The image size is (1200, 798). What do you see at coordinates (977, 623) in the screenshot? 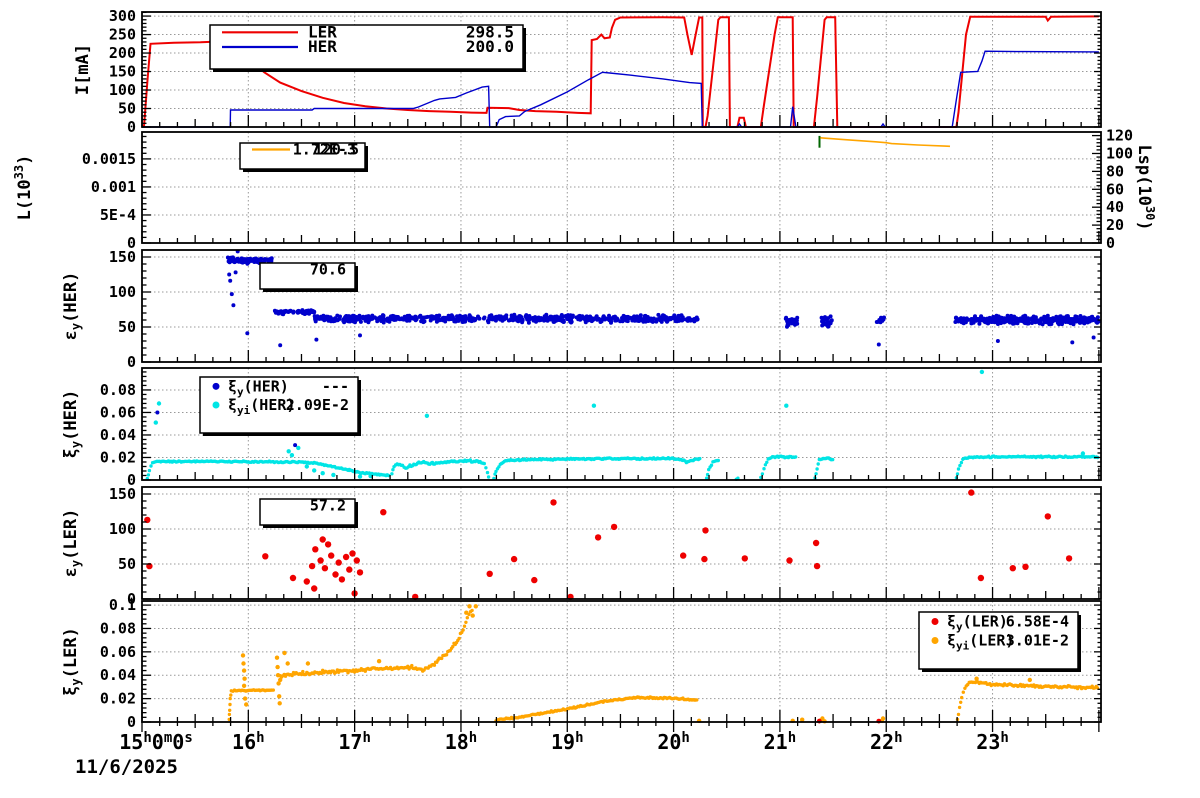
I see `svg-text: ξy(LER)` at bounding box center [977, 623].